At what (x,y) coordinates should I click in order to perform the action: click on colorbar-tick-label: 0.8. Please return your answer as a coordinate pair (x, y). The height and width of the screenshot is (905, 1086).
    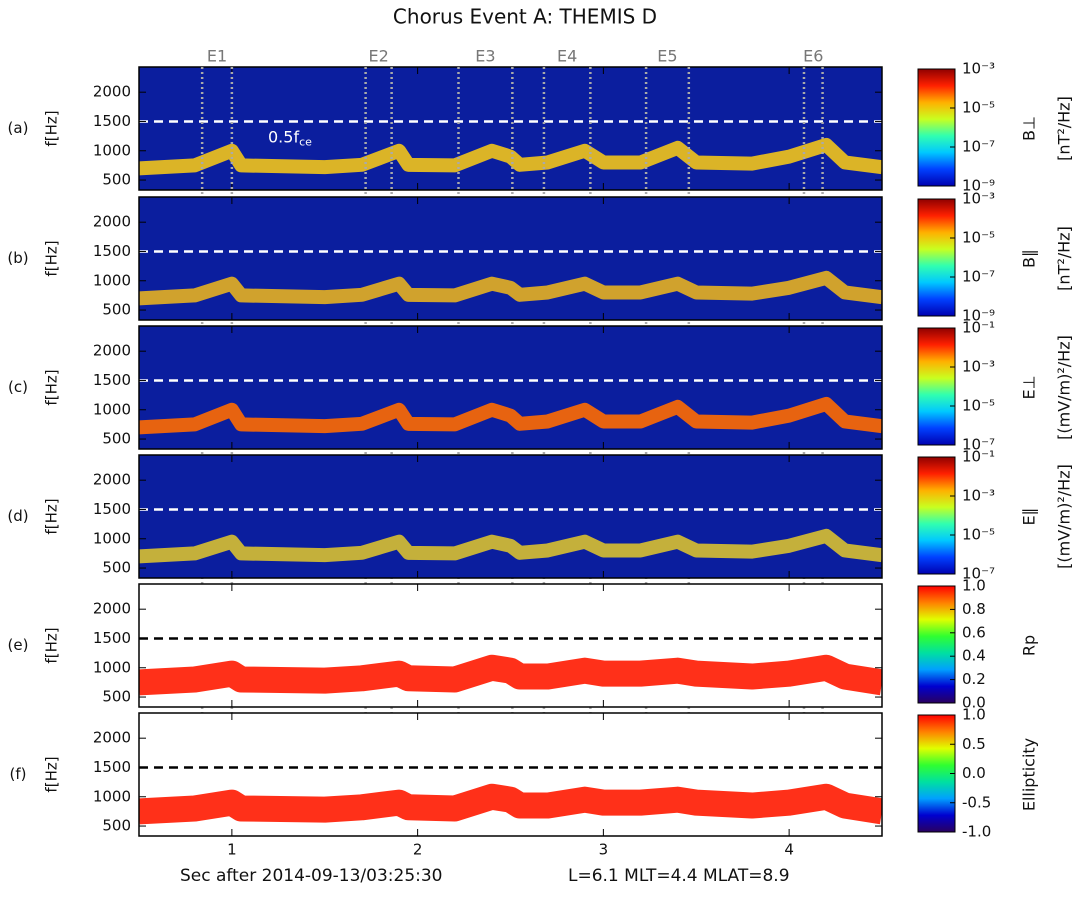
    Looking at the image, I should click on (974, 609).